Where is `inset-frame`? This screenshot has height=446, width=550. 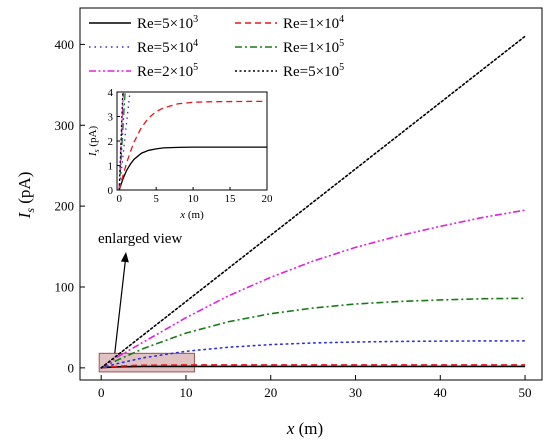
inset-frame is located at coordinates (192, 141).